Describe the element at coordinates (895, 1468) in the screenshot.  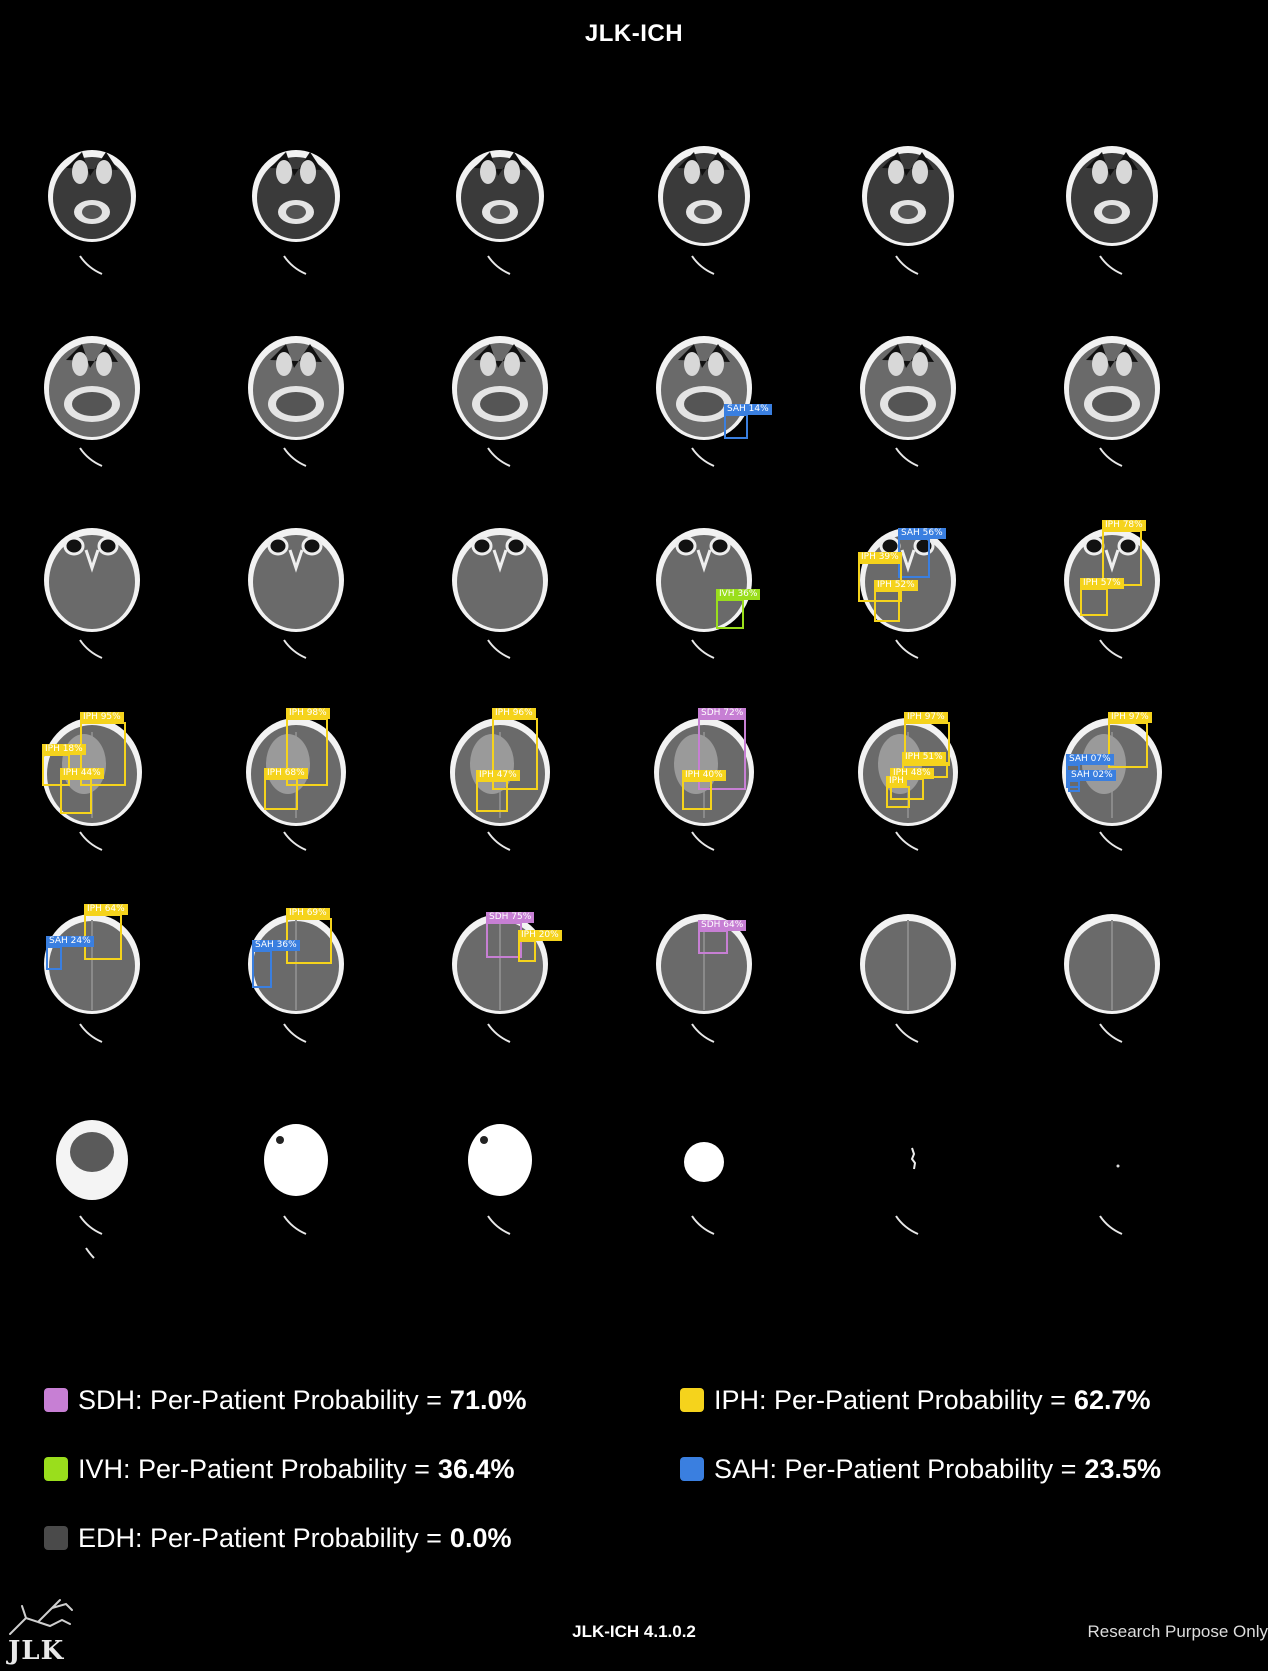
I see `legend-label: SAH: Per-Patient Probability =` at that location.